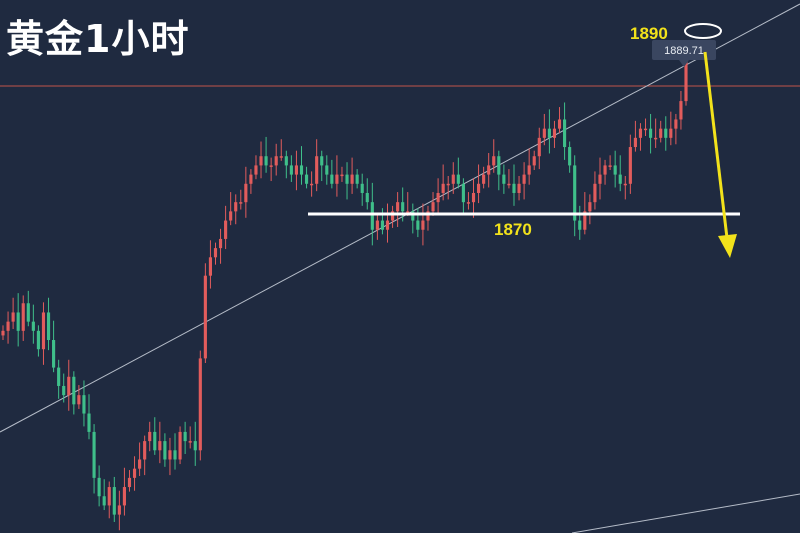  Describe the element at coordinates (685, 513) in the screenshot. I see `trendline-lower` at that location.